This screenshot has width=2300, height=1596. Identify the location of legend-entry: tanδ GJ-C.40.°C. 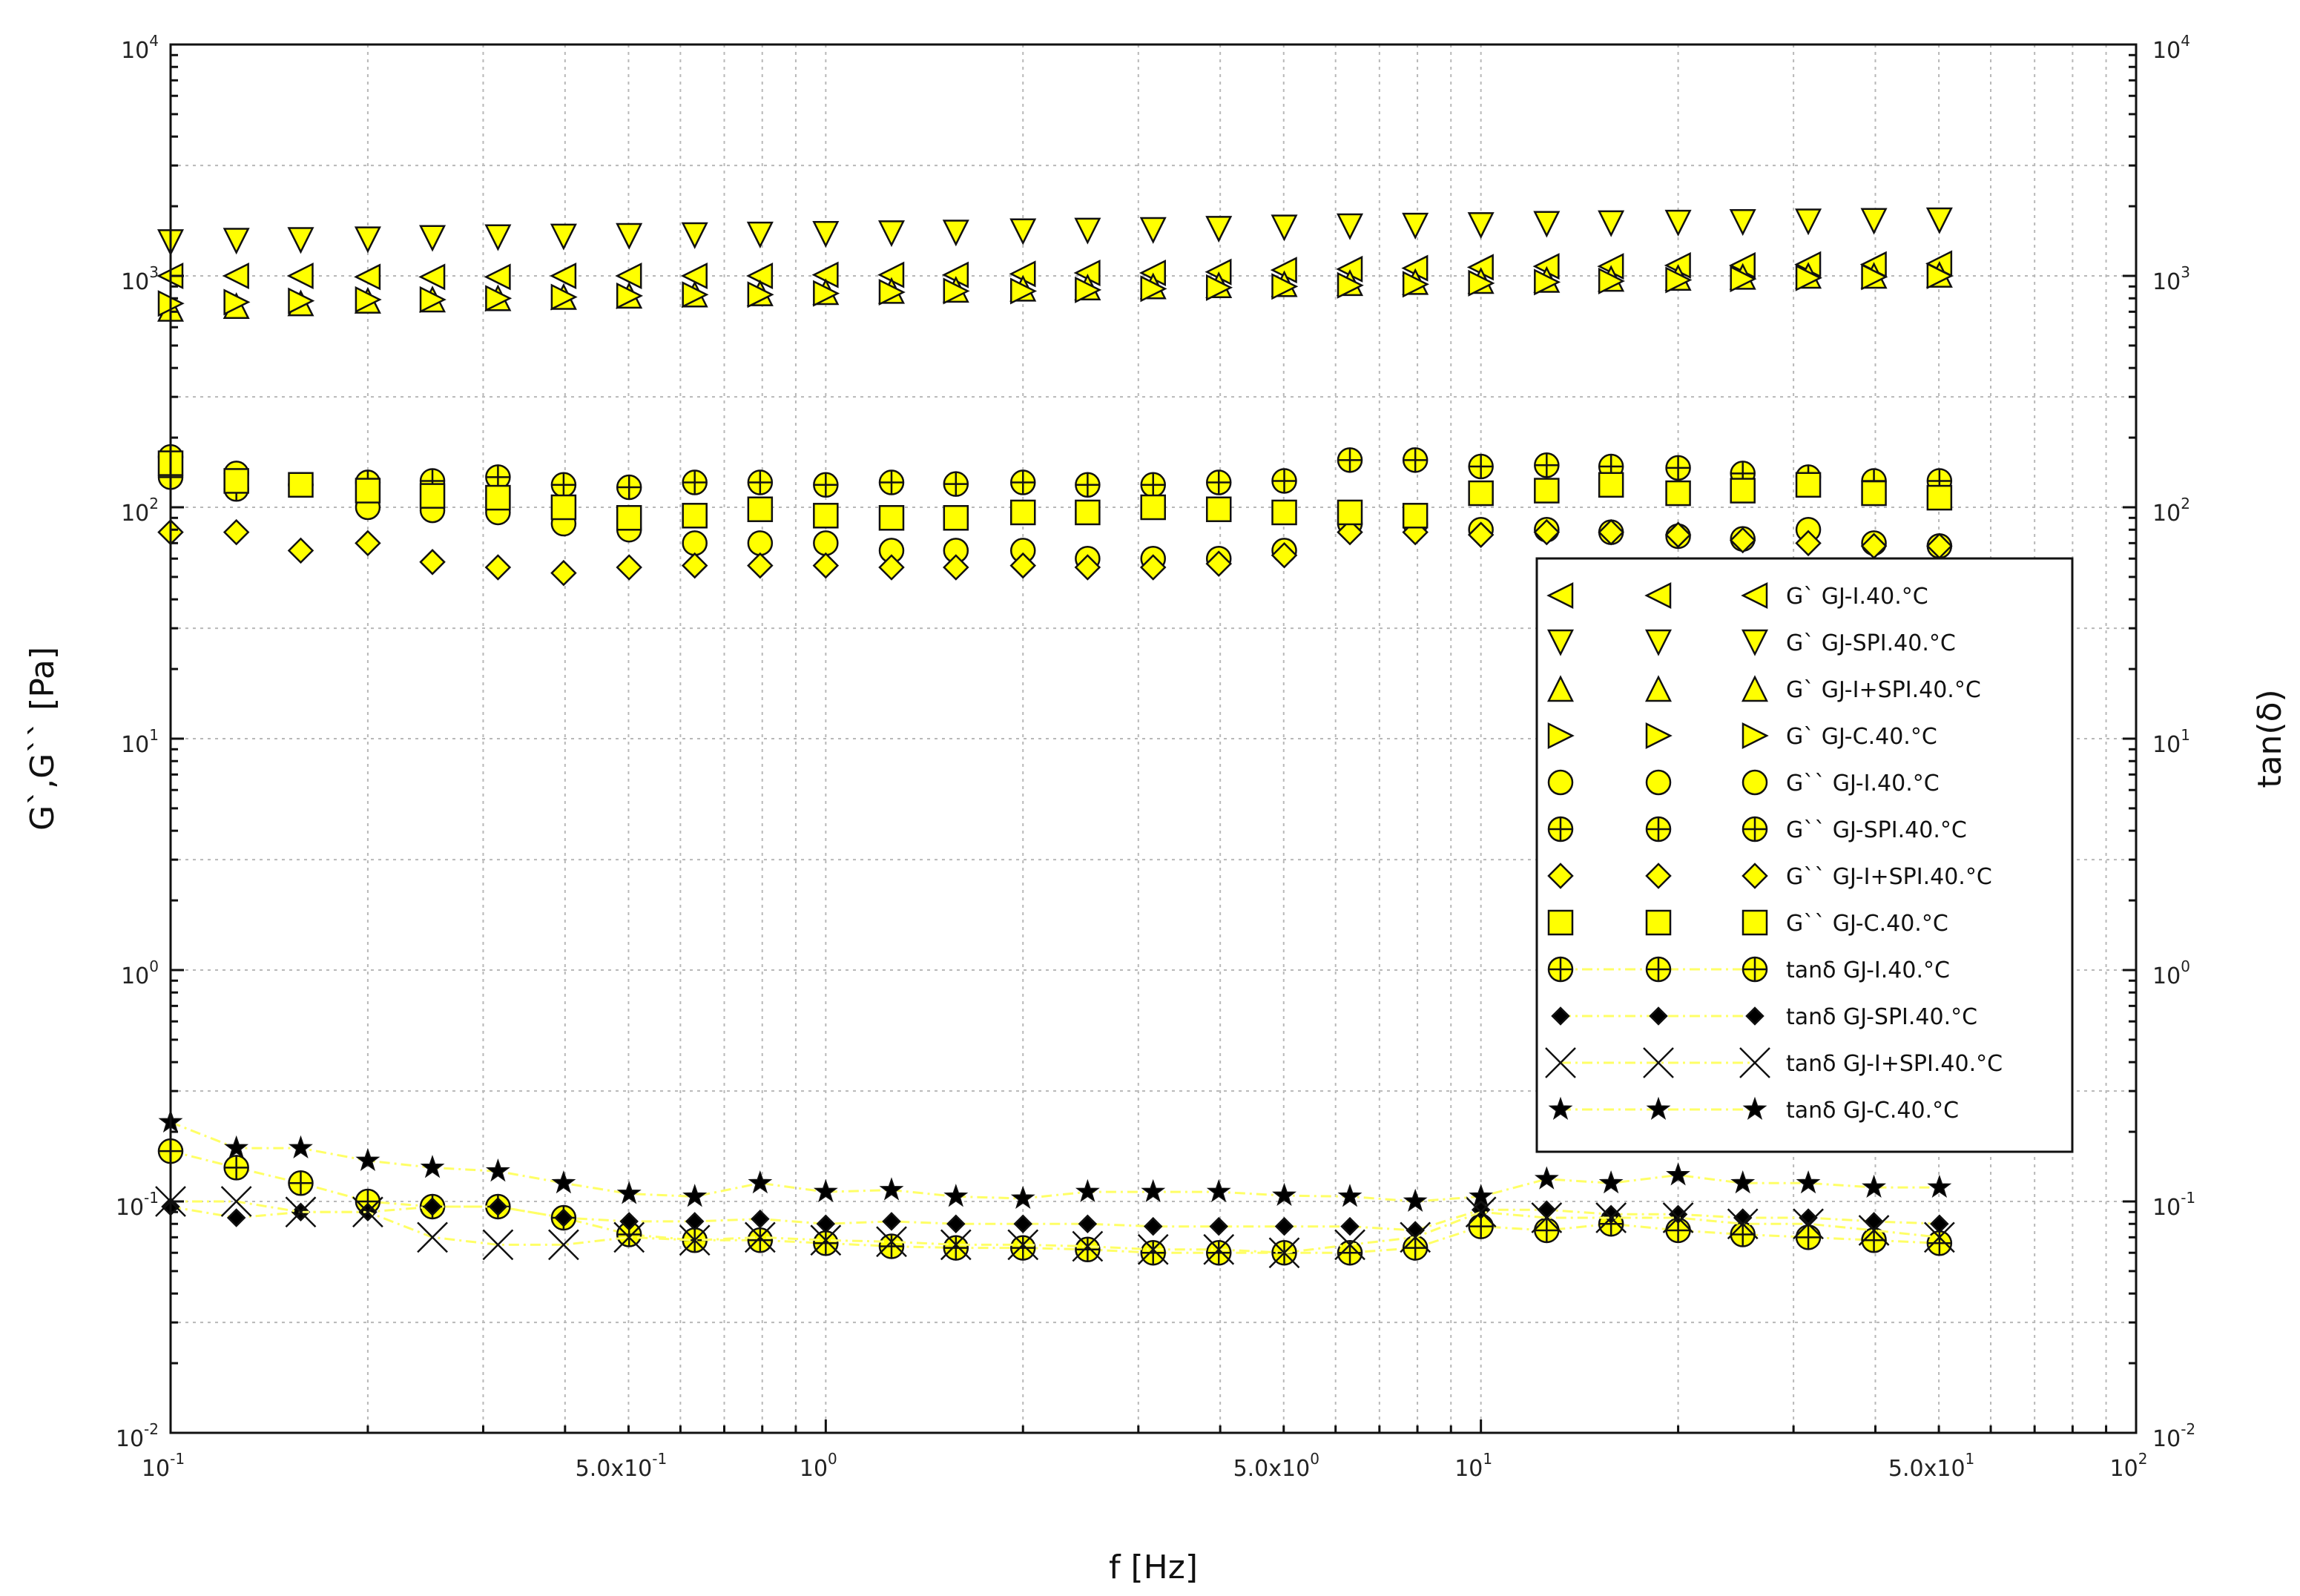
(1753, 1110).